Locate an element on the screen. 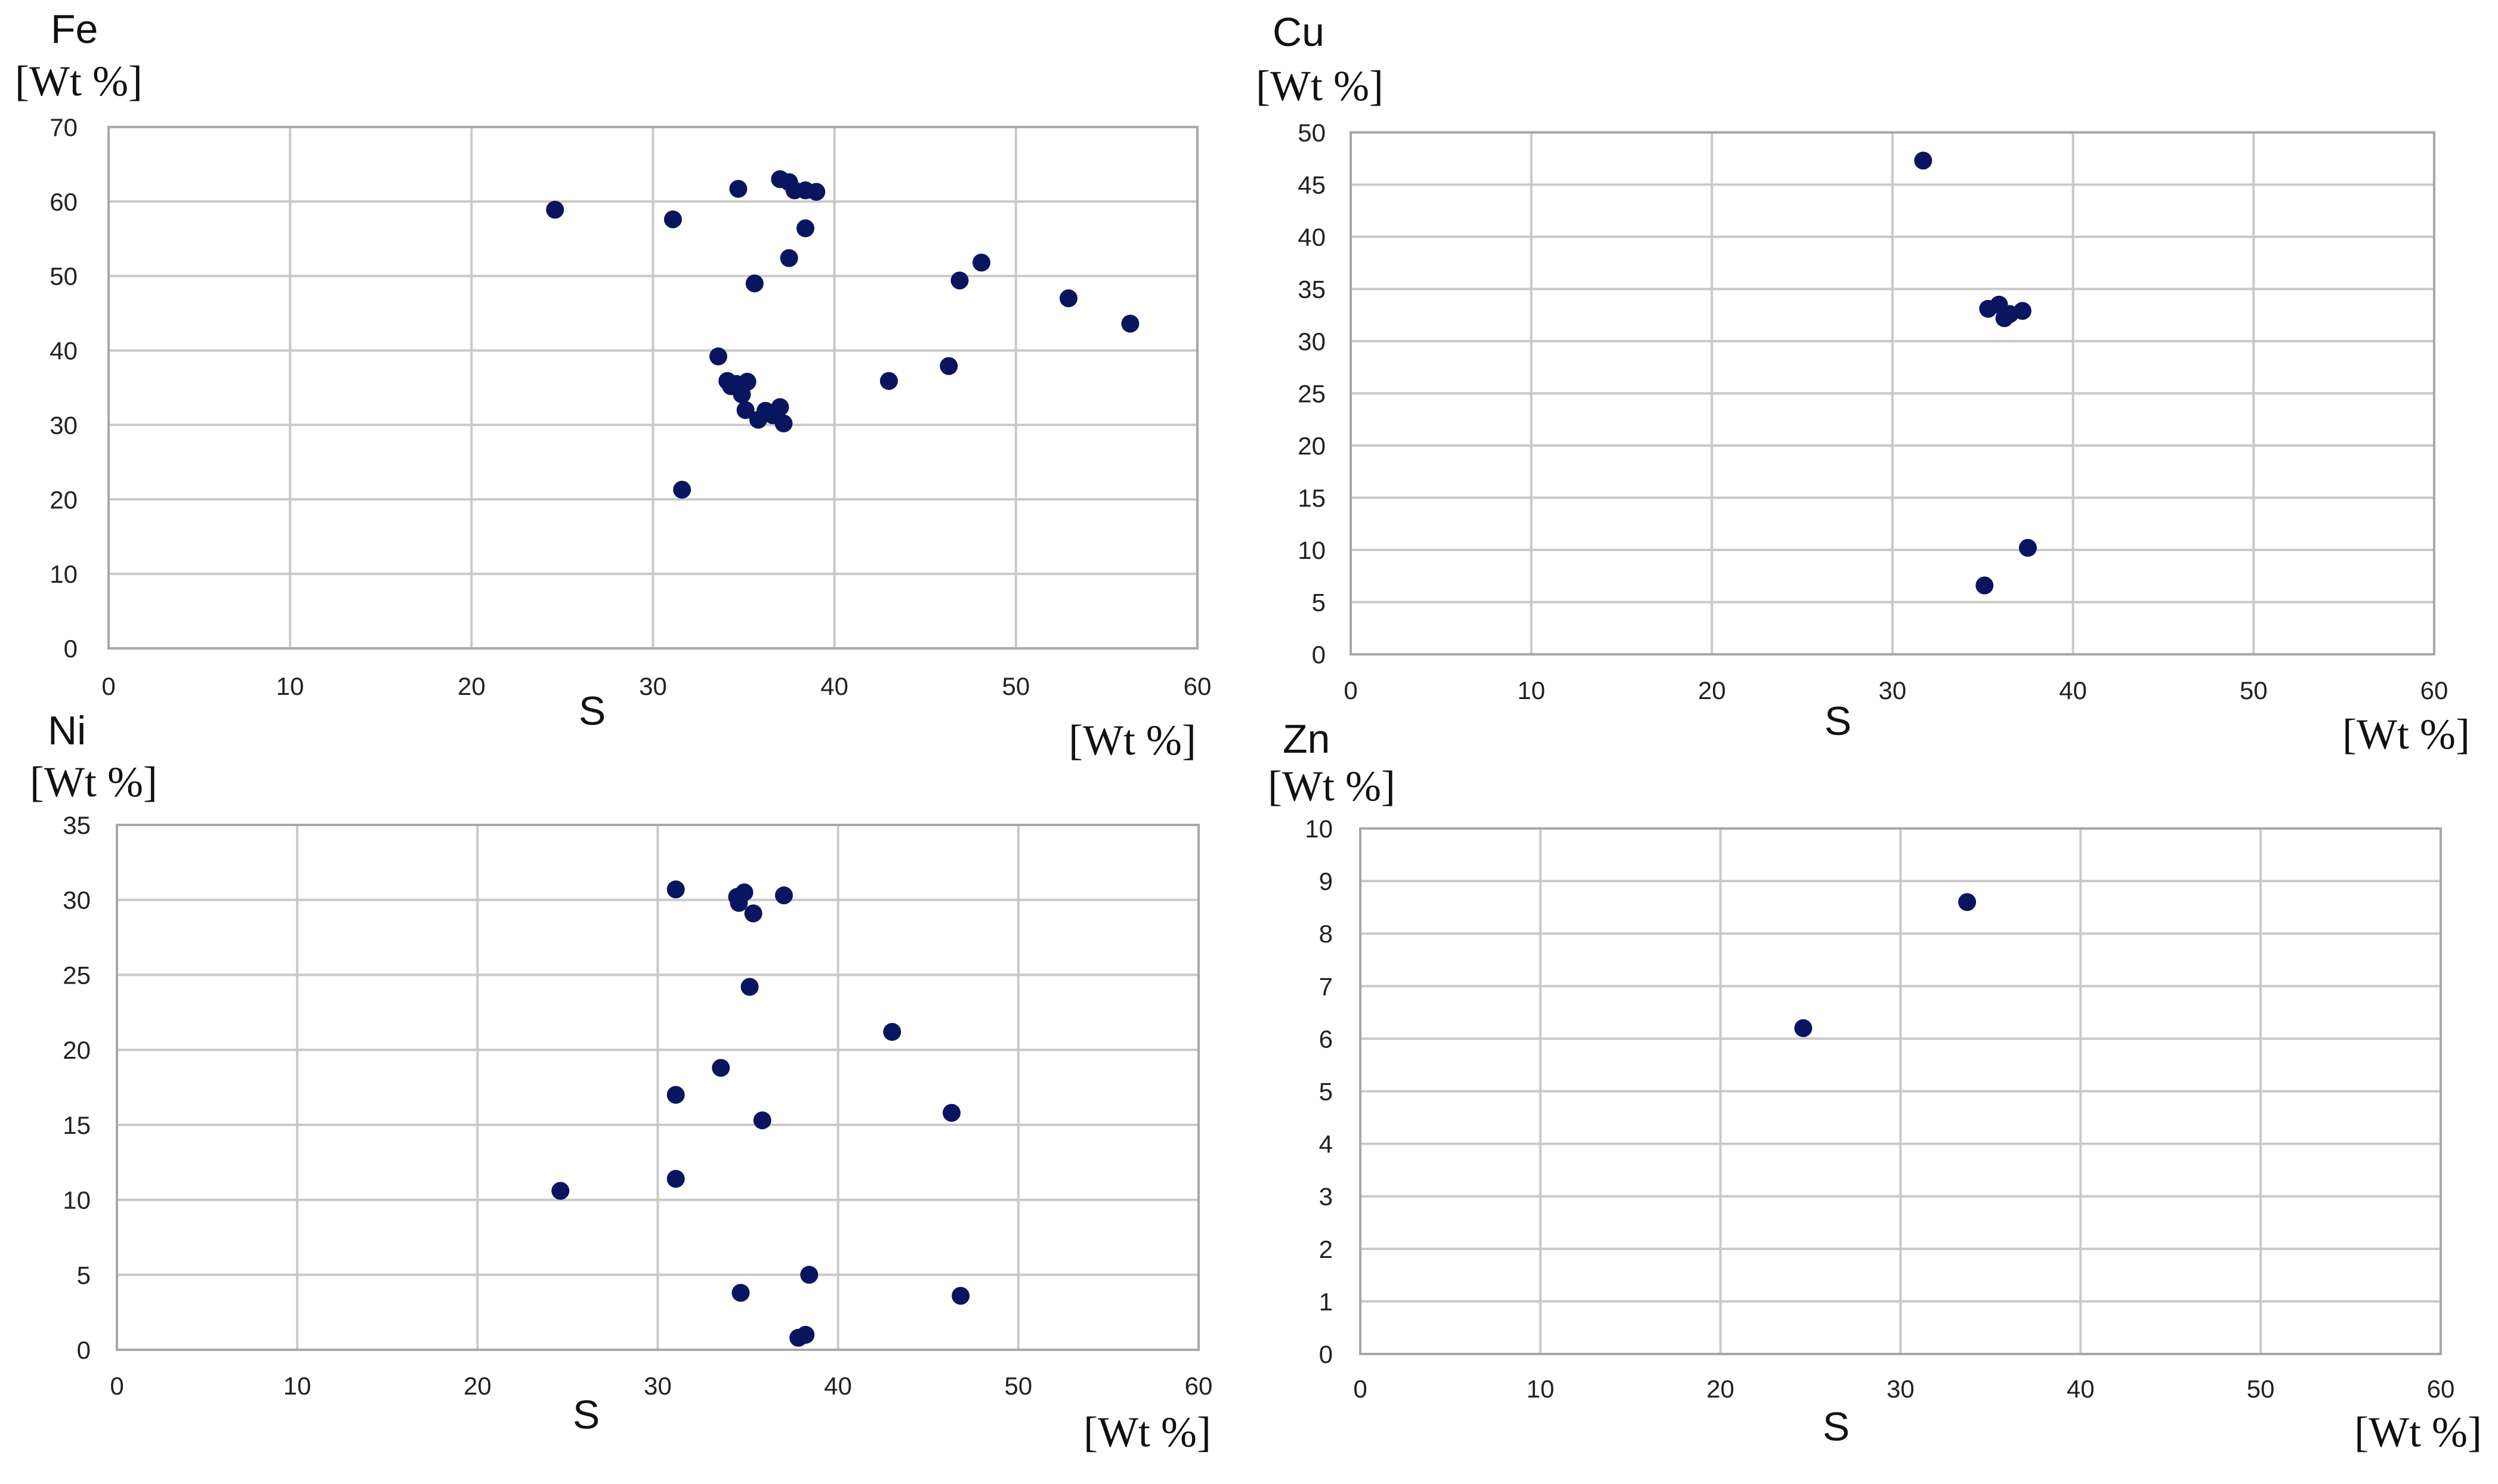  cu-y-tick-label: 40 is located at coordinates (1312, 237).